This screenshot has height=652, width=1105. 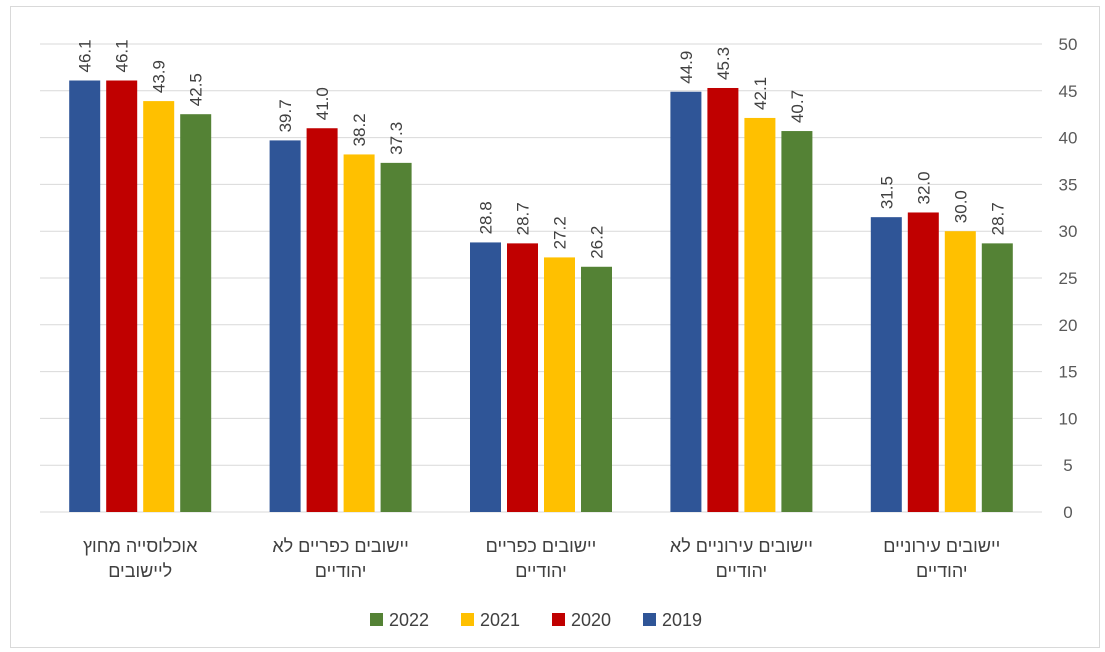 What do you see at coordinates (1068, 372) in the screenshot?
I see `y-tick-label: 15` at bounding box center [1068, 372].